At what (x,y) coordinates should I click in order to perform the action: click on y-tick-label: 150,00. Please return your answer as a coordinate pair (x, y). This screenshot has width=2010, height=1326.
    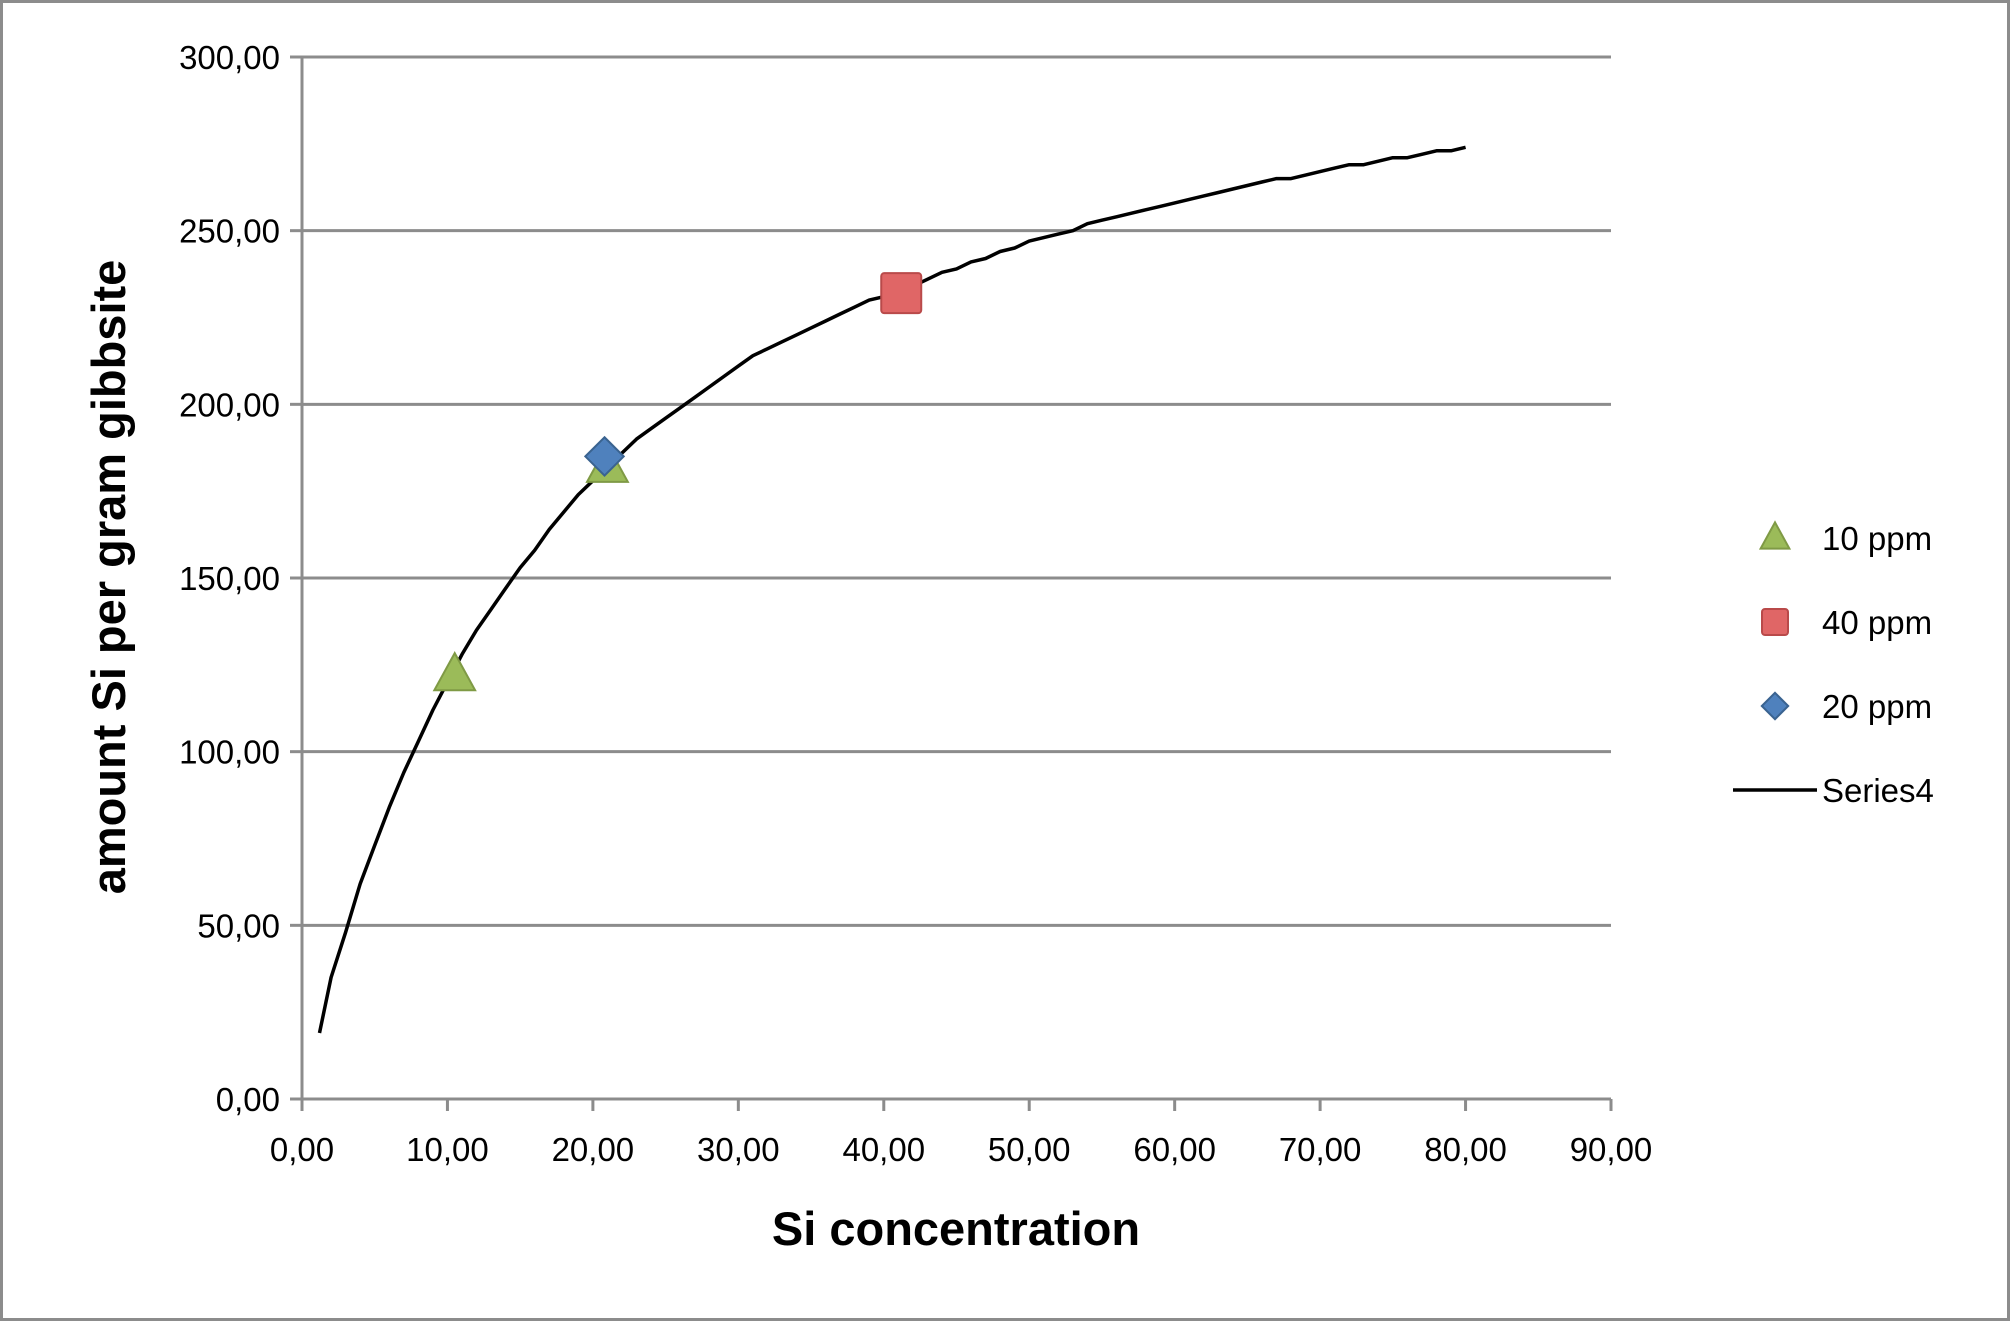
    Looking at the image, I should click on (229, 578).